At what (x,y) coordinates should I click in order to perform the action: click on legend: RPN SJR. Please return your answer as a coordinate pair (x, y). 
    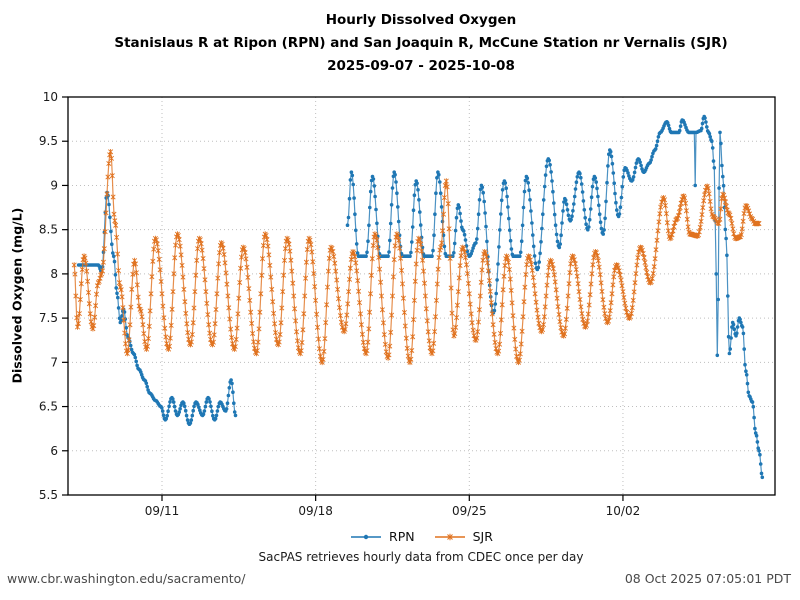
    Looking at the image, I should click on (421, 536).